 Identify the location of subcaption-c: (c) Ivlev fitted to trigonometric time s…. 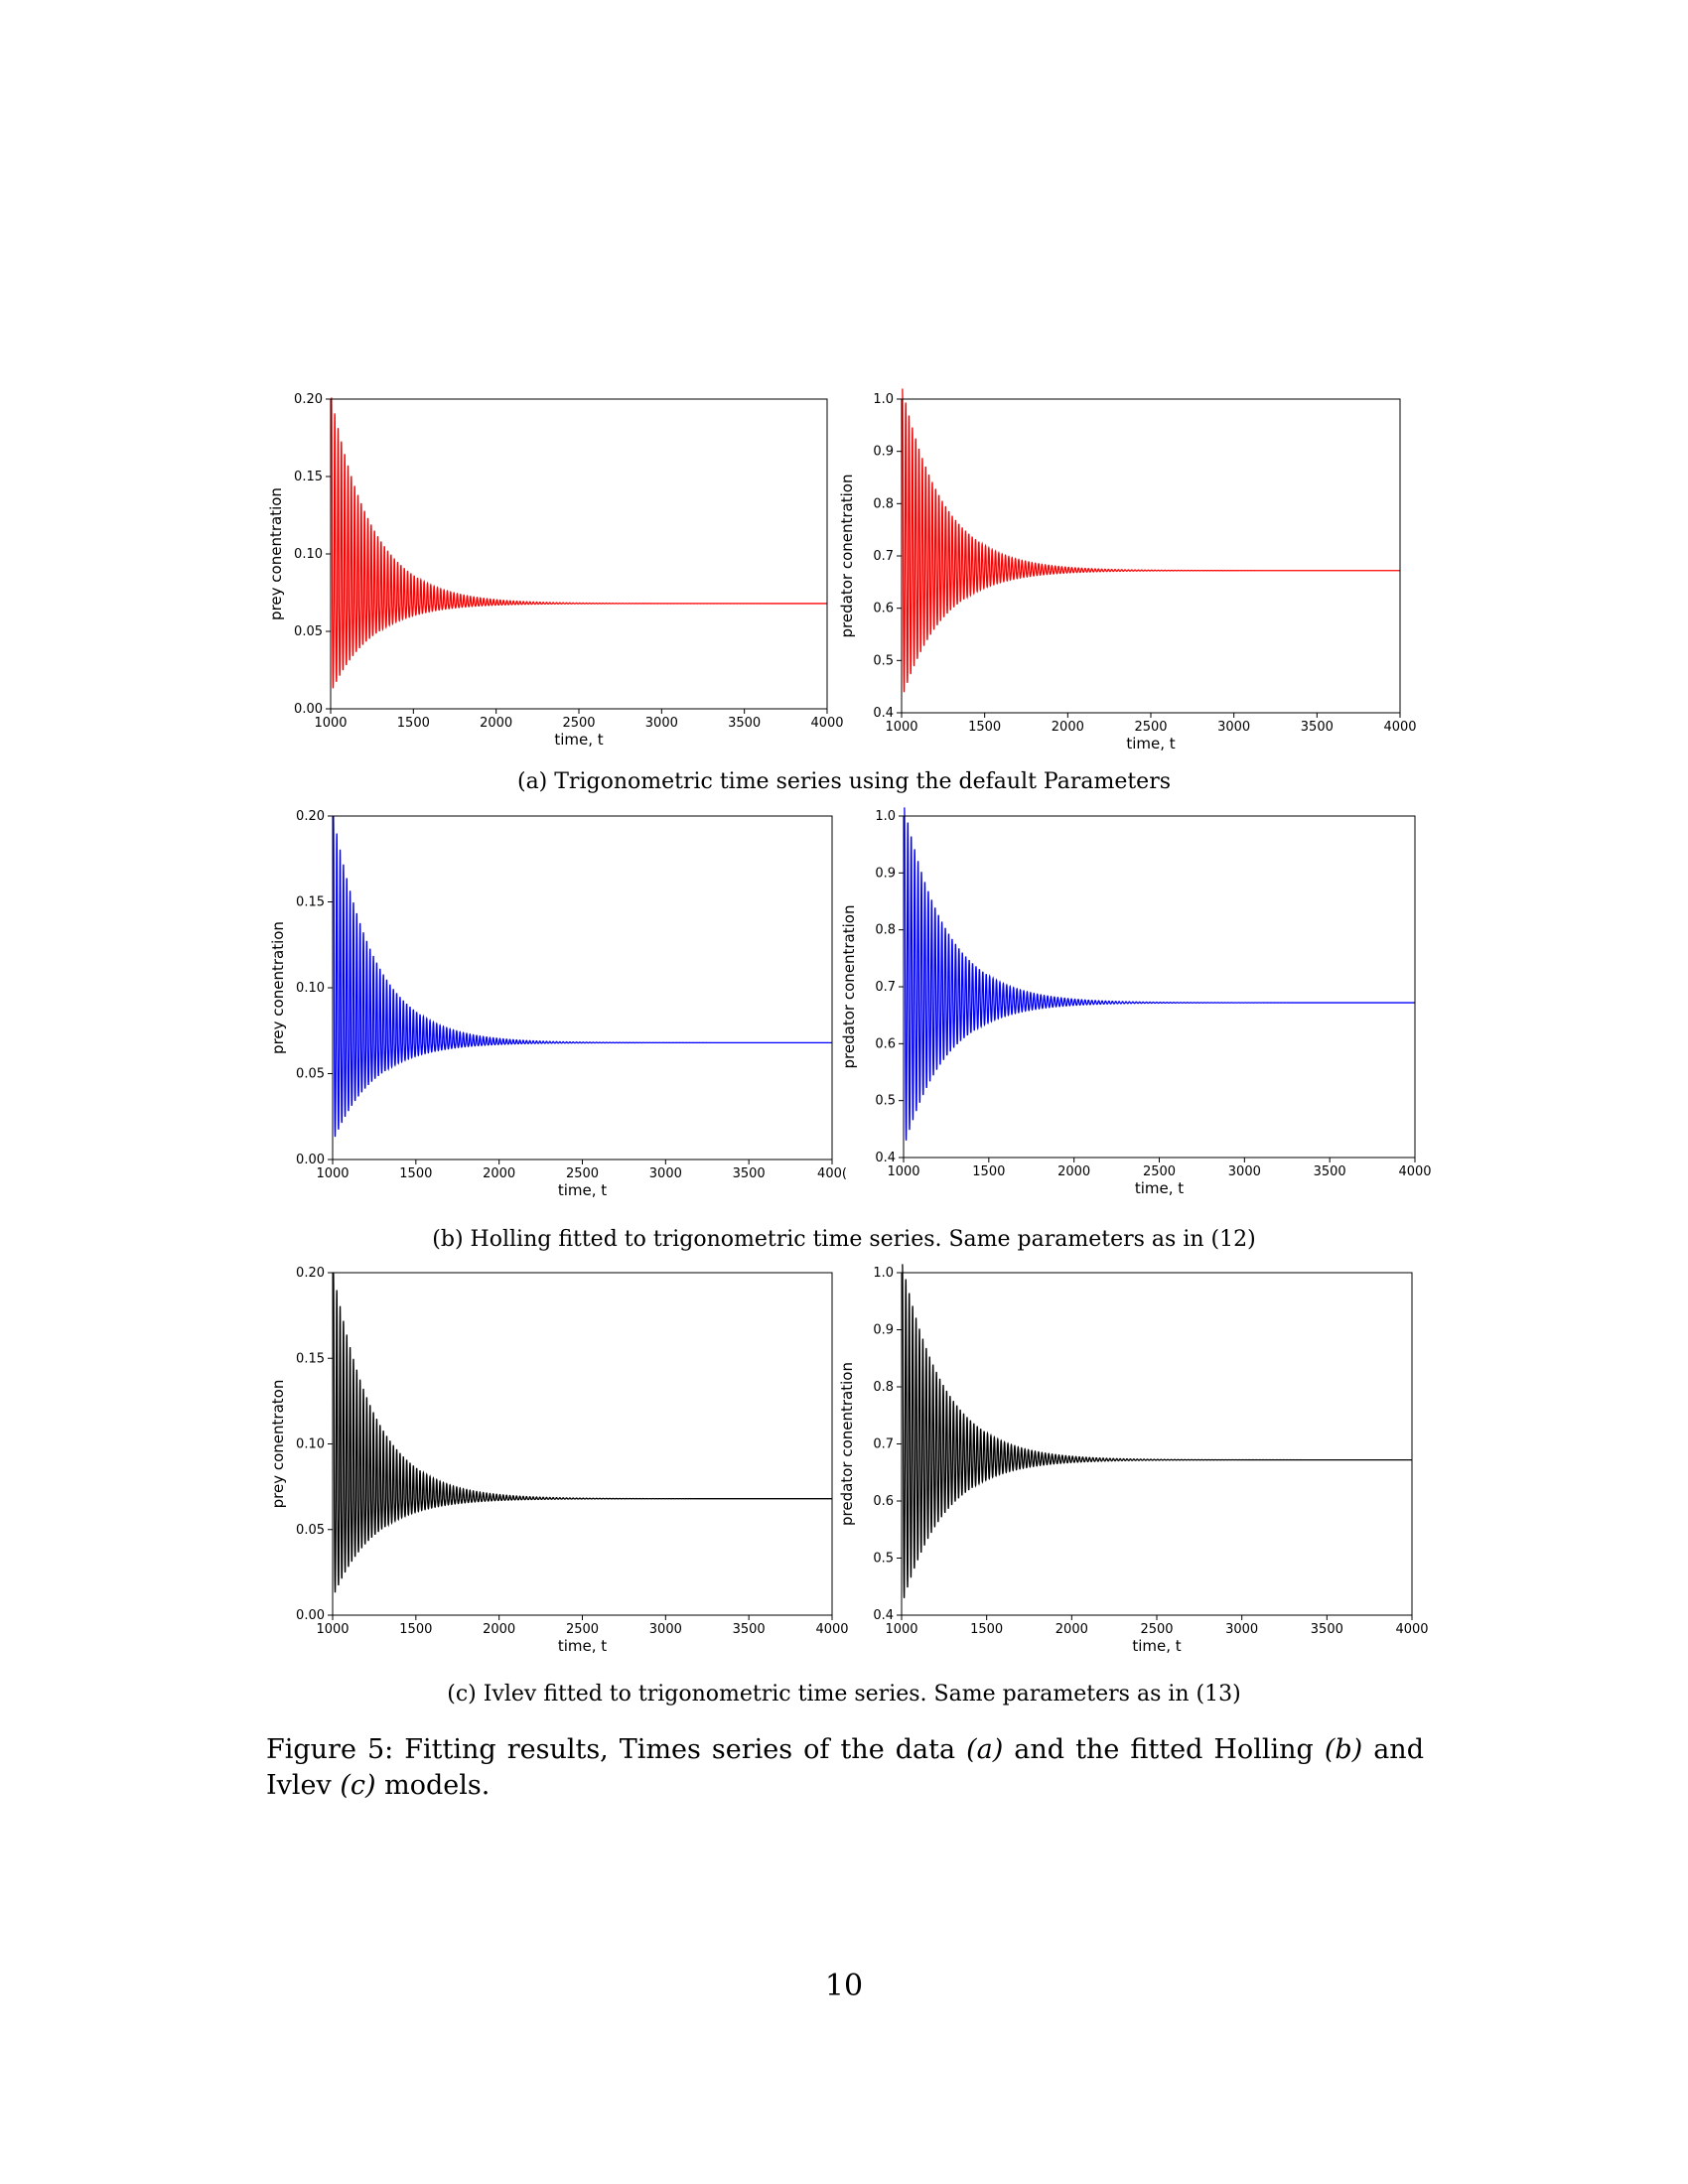
(844, 1694).